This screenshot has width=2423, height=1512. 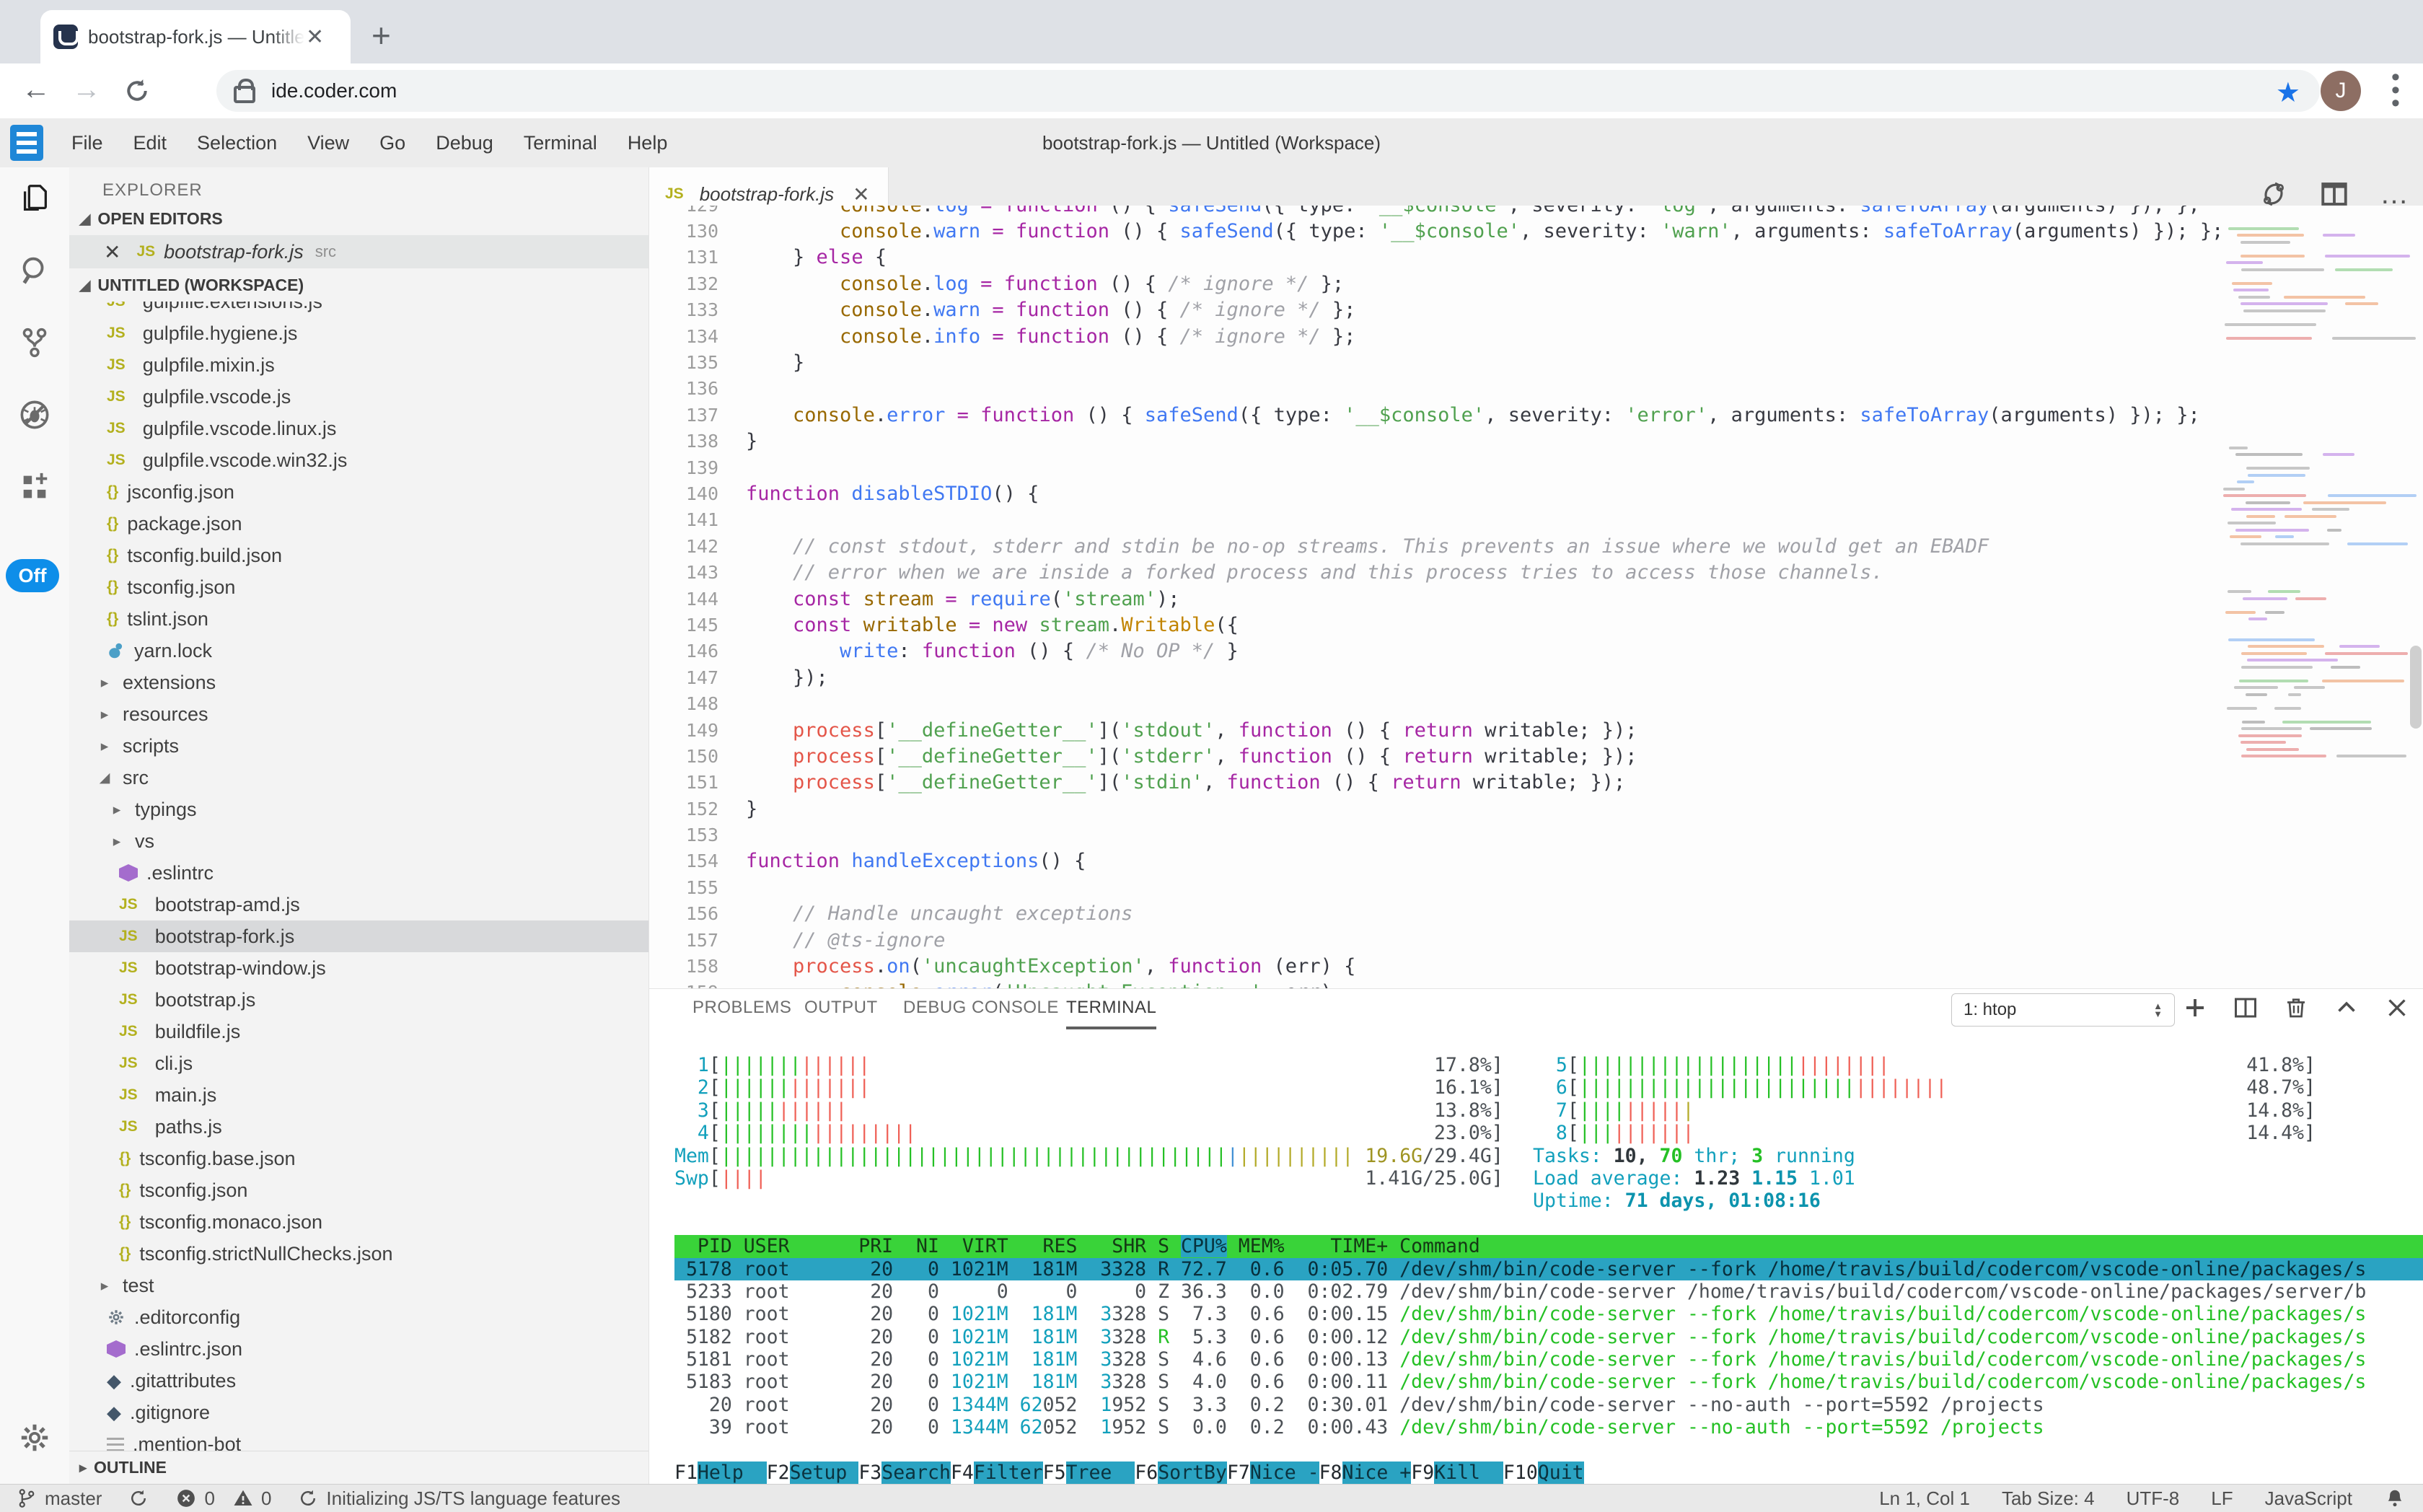 What do you see at coordinates (358, 397) in the screenshot?
I see `tree-item-gulpfile.vscode.js: JS gulpfile.vscode.js` at bounding box center [358, 397].